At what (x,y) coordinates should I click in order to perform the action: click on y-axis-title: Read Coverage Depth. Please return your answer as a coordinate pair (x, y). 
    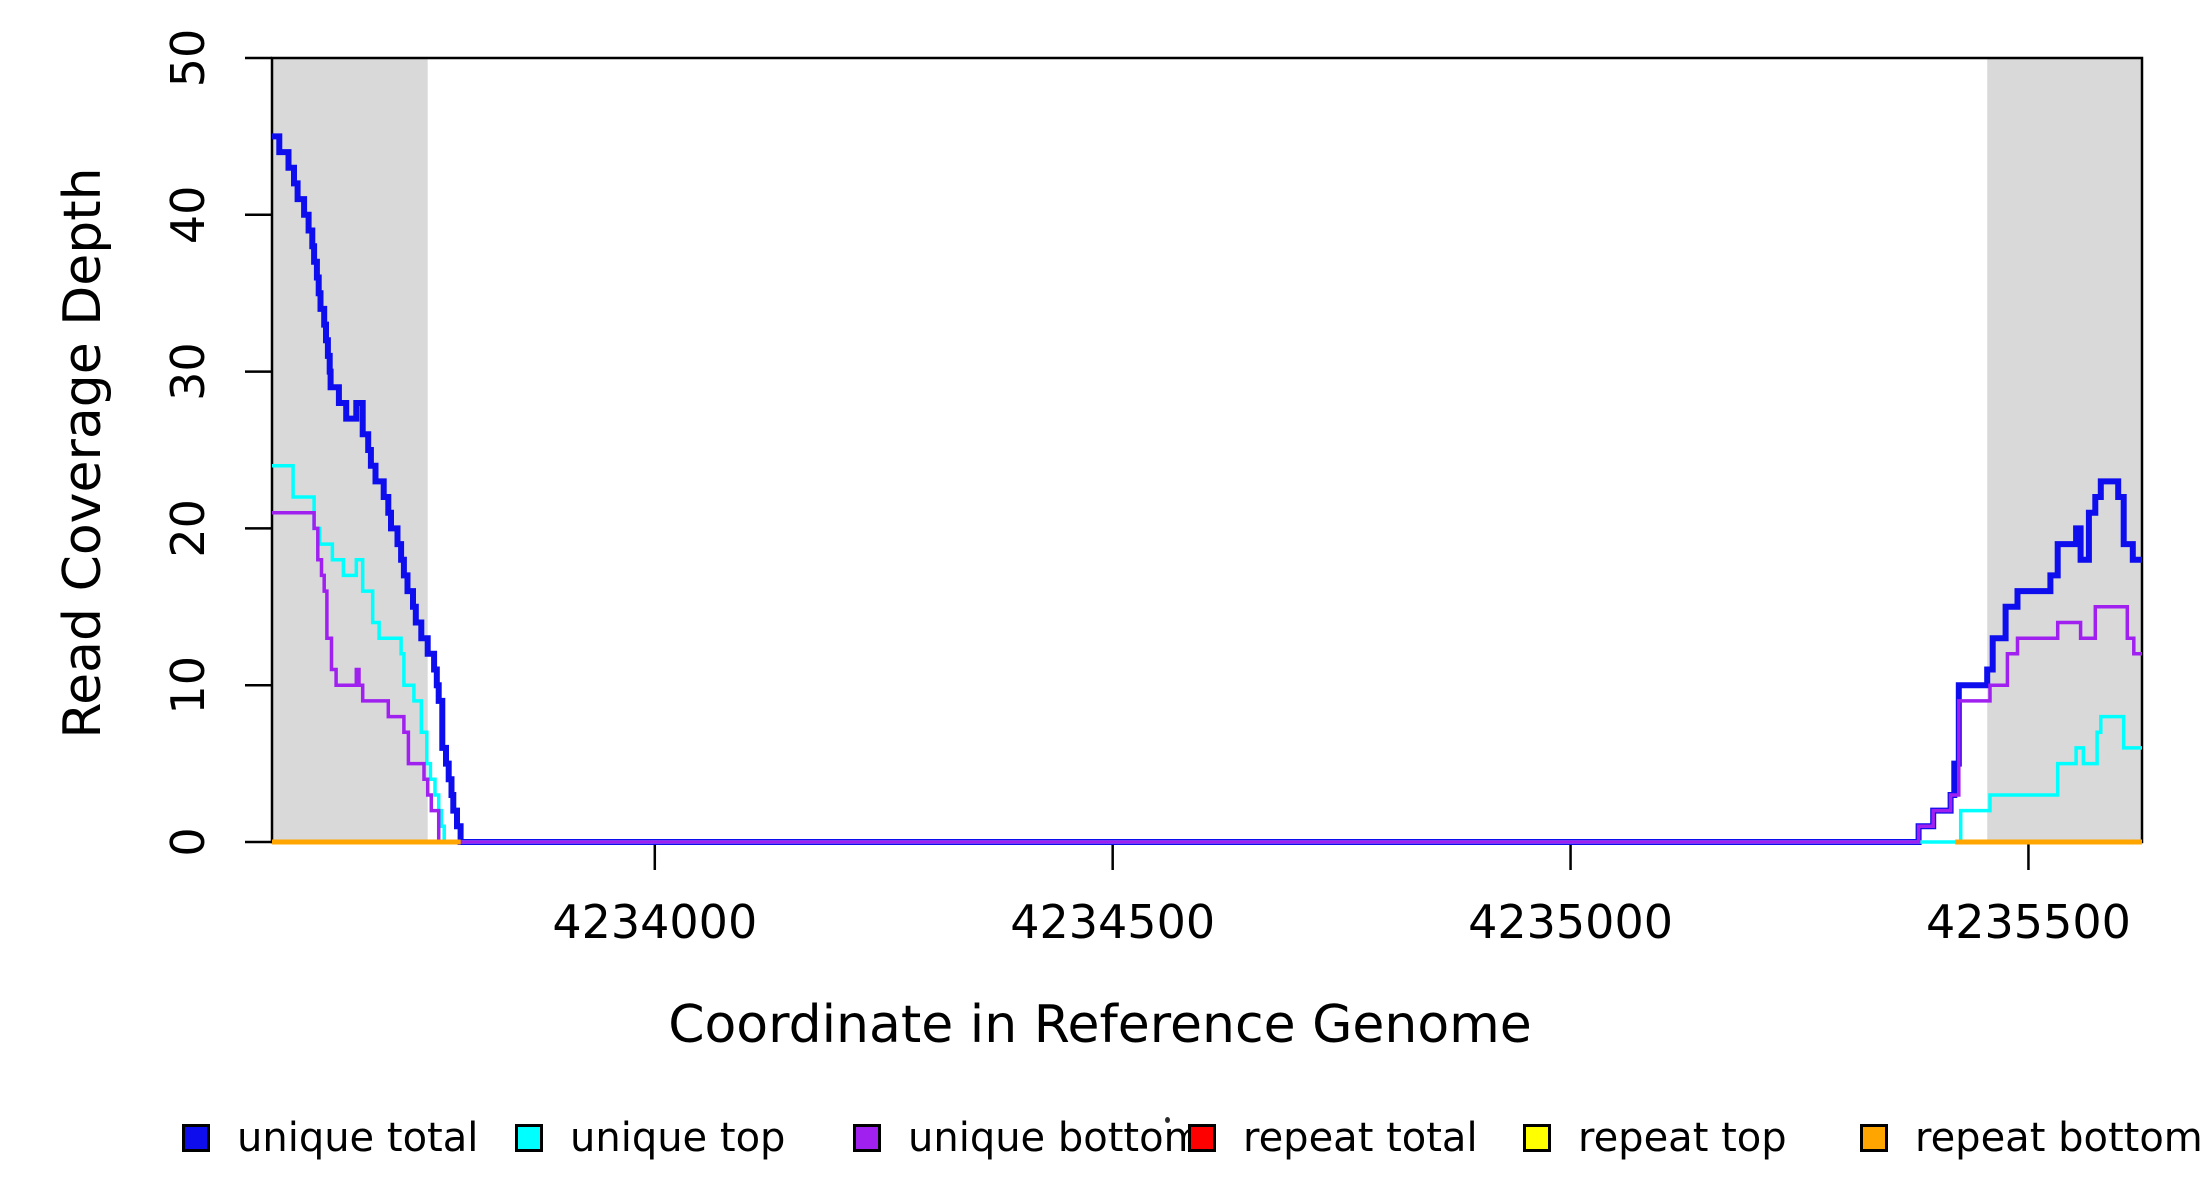
    Looking at the image, I should click on (83, 453).